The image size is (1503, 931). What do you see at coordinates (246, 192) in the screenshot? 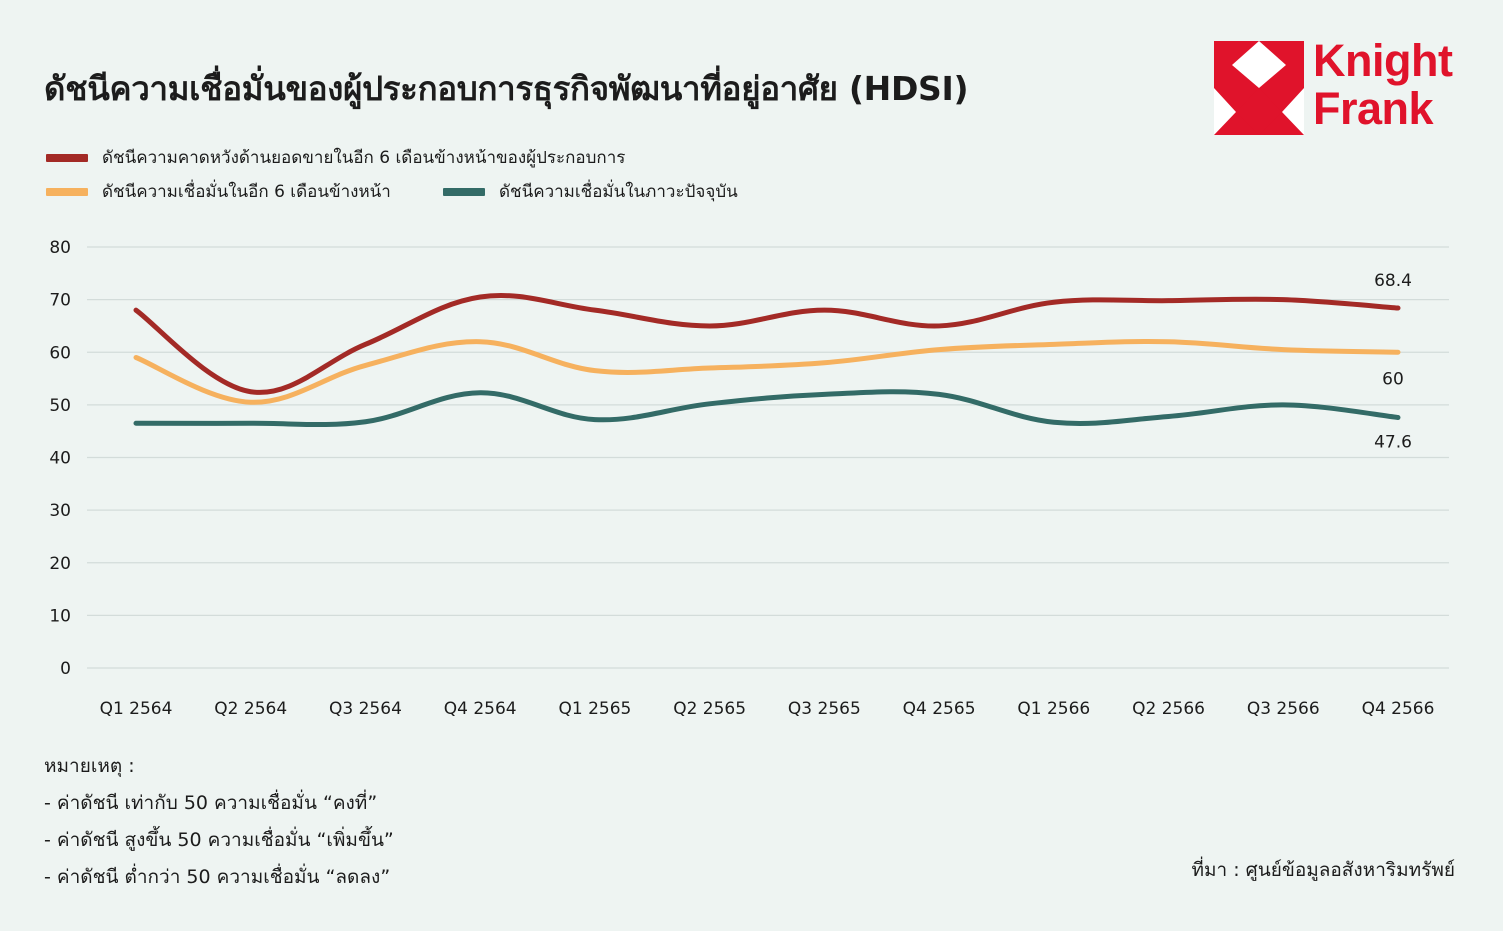
I see `legend-label-future-confidence: ดัชนีความเชื่อมั่นในอีก 6 เดือนข้างหน้า` at bounding box center [246, 192].